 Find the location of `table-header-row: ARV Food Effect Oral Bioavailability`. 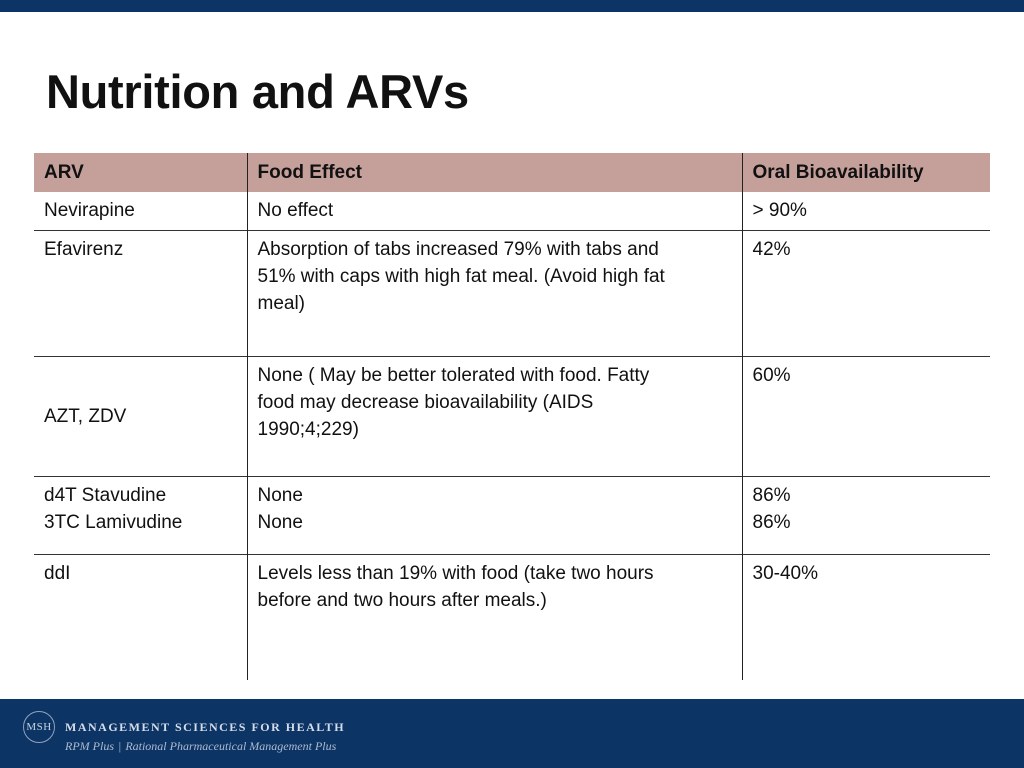

table-header-row: ARV Food Effect Oral Bioavailability is located at coordinates (512, 172).